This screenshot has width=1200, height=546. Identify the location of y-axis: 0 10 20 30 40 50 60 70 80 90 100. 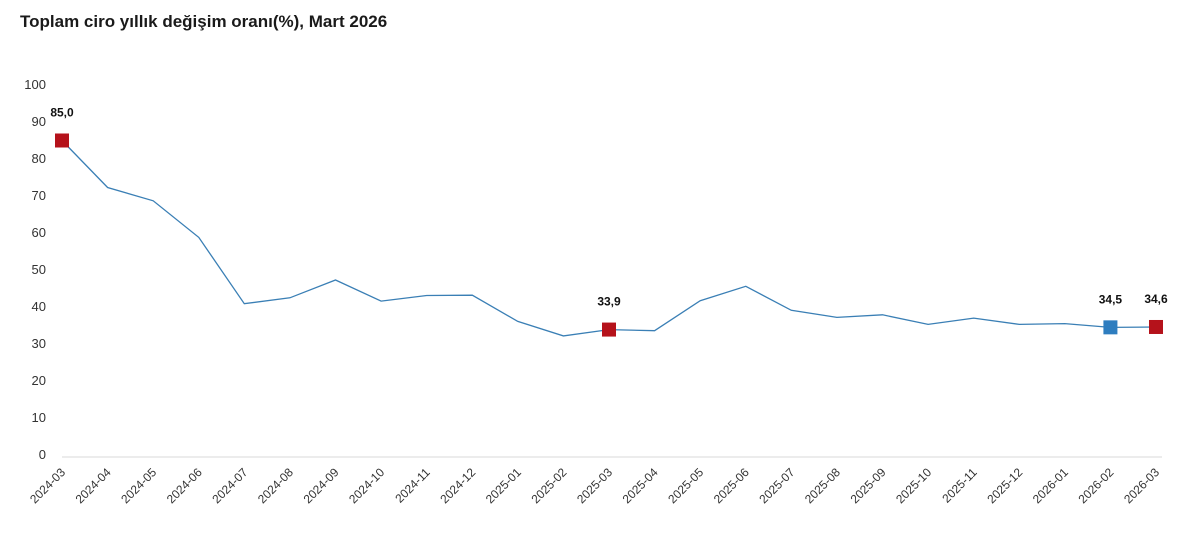
(35, 269).